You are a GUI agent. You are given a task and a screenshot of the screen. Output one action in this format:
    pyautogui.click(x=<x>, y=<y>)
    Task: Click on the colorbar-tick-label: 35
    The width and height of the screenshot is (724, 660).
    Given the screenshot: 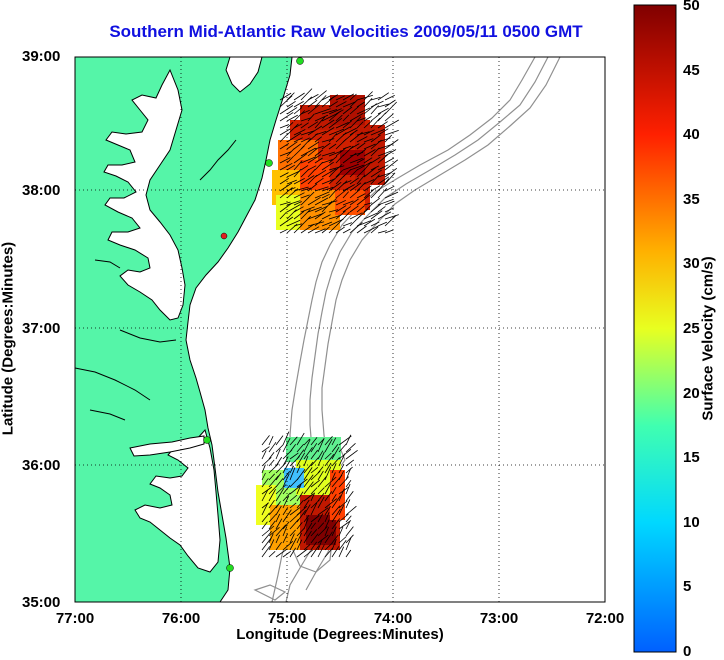 What is the action you would take?
    pyautogui.click(x=691, y=199)
    